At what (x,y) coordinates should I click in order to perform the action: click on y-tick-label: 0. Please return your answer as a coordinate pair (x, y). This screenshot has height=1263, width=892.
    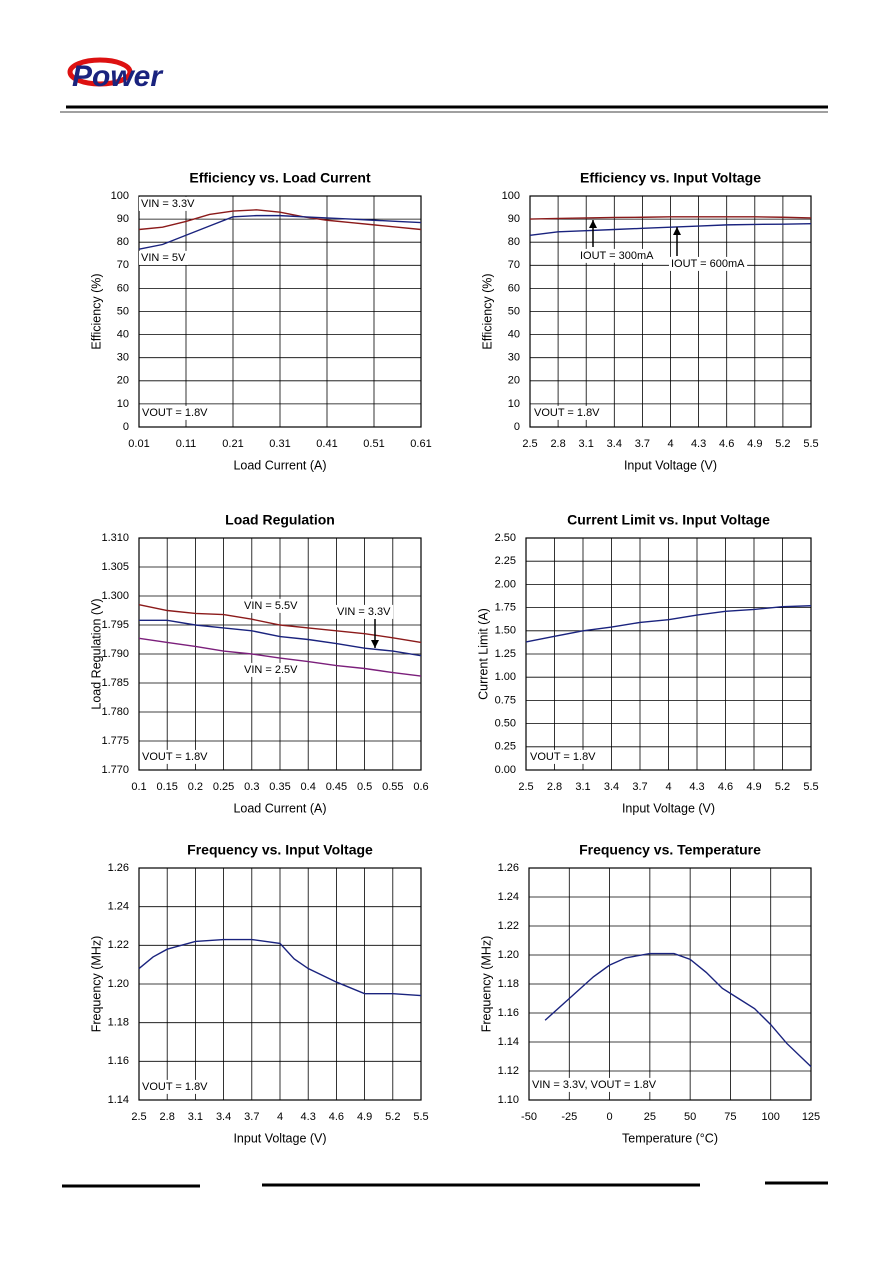
    Looking at the image, I should click on (517, 427).